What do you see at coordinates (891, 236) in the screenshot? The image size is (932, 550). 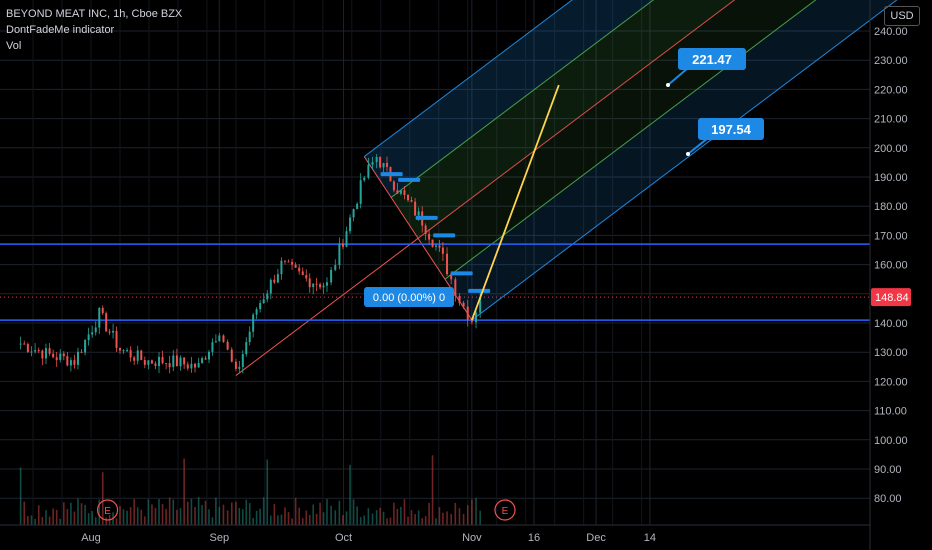 I see `price-tick-label: 170.00` at bounding box center [891, 236].